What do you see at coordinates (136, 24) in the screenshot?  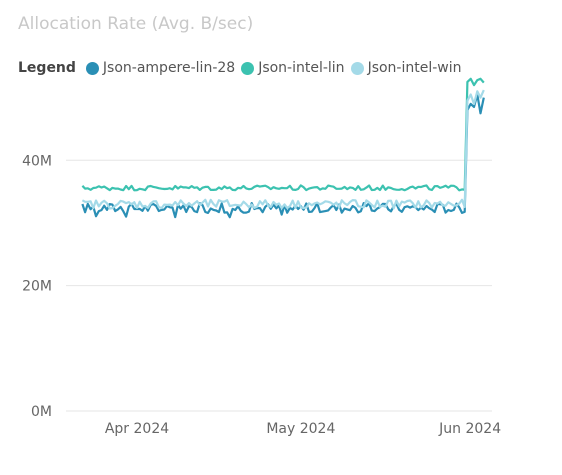 I see `chart-title: Allocation Rate (Avg. B/sec)` at bounding box center [136, 24].